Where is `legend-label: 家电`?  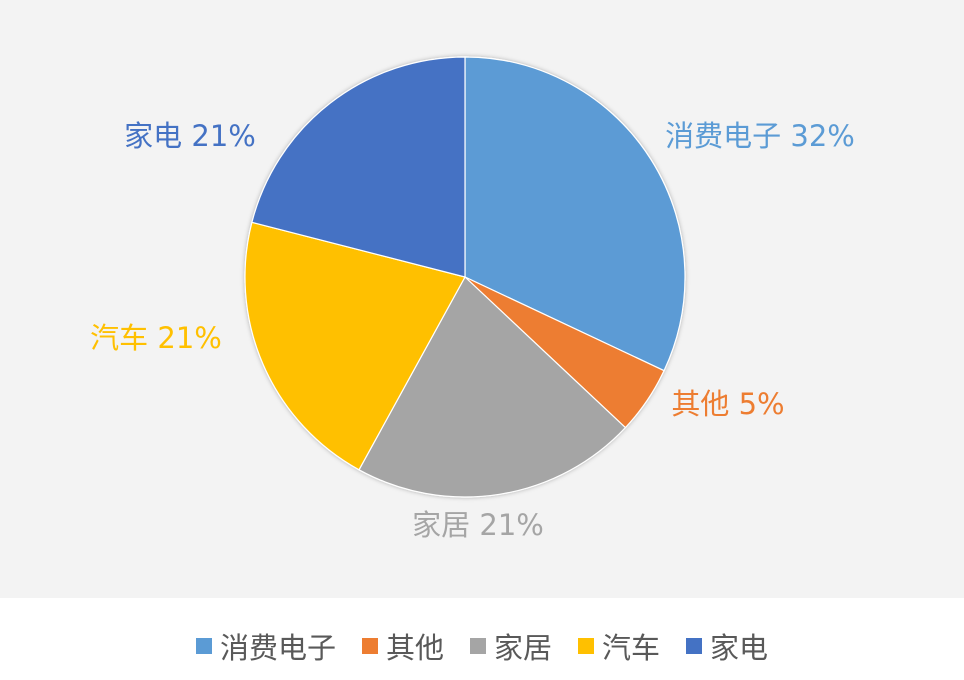
legend-label: 家电 is located at coordinates (739, 648).